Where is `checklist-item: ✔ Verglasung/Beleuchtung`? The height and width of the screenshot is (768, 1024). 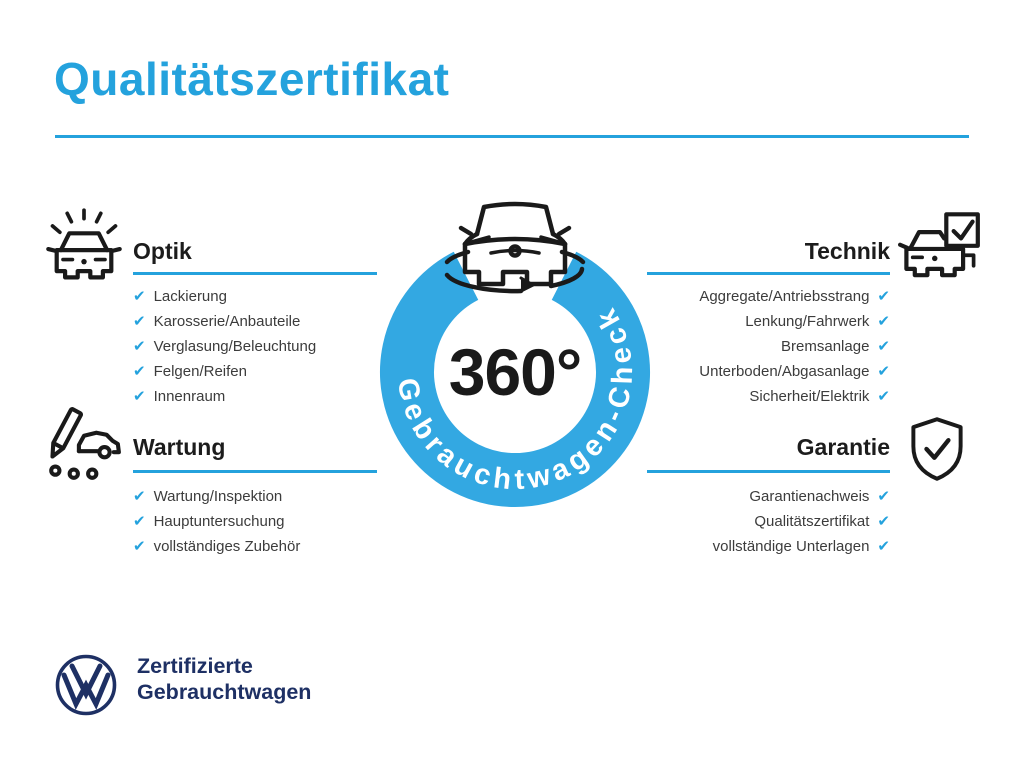
checklist-item: ✔ Verglasung/Beleuchtung is located at coordinates (225, 346).